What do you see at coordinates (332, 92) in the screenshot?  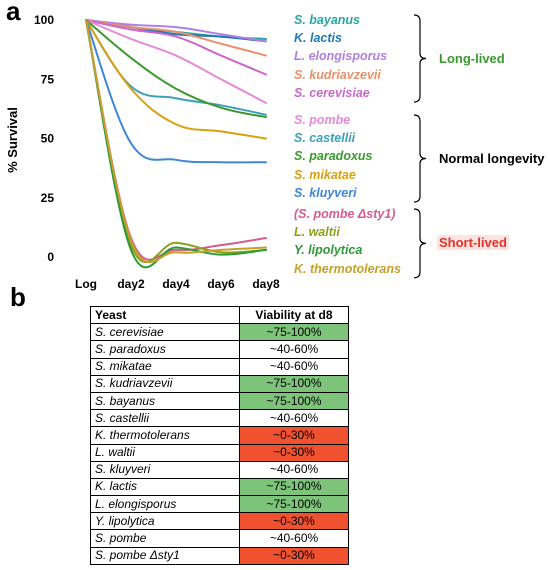 I see `legend-item: S. cerevisiae` at bounding box center [332, 92].